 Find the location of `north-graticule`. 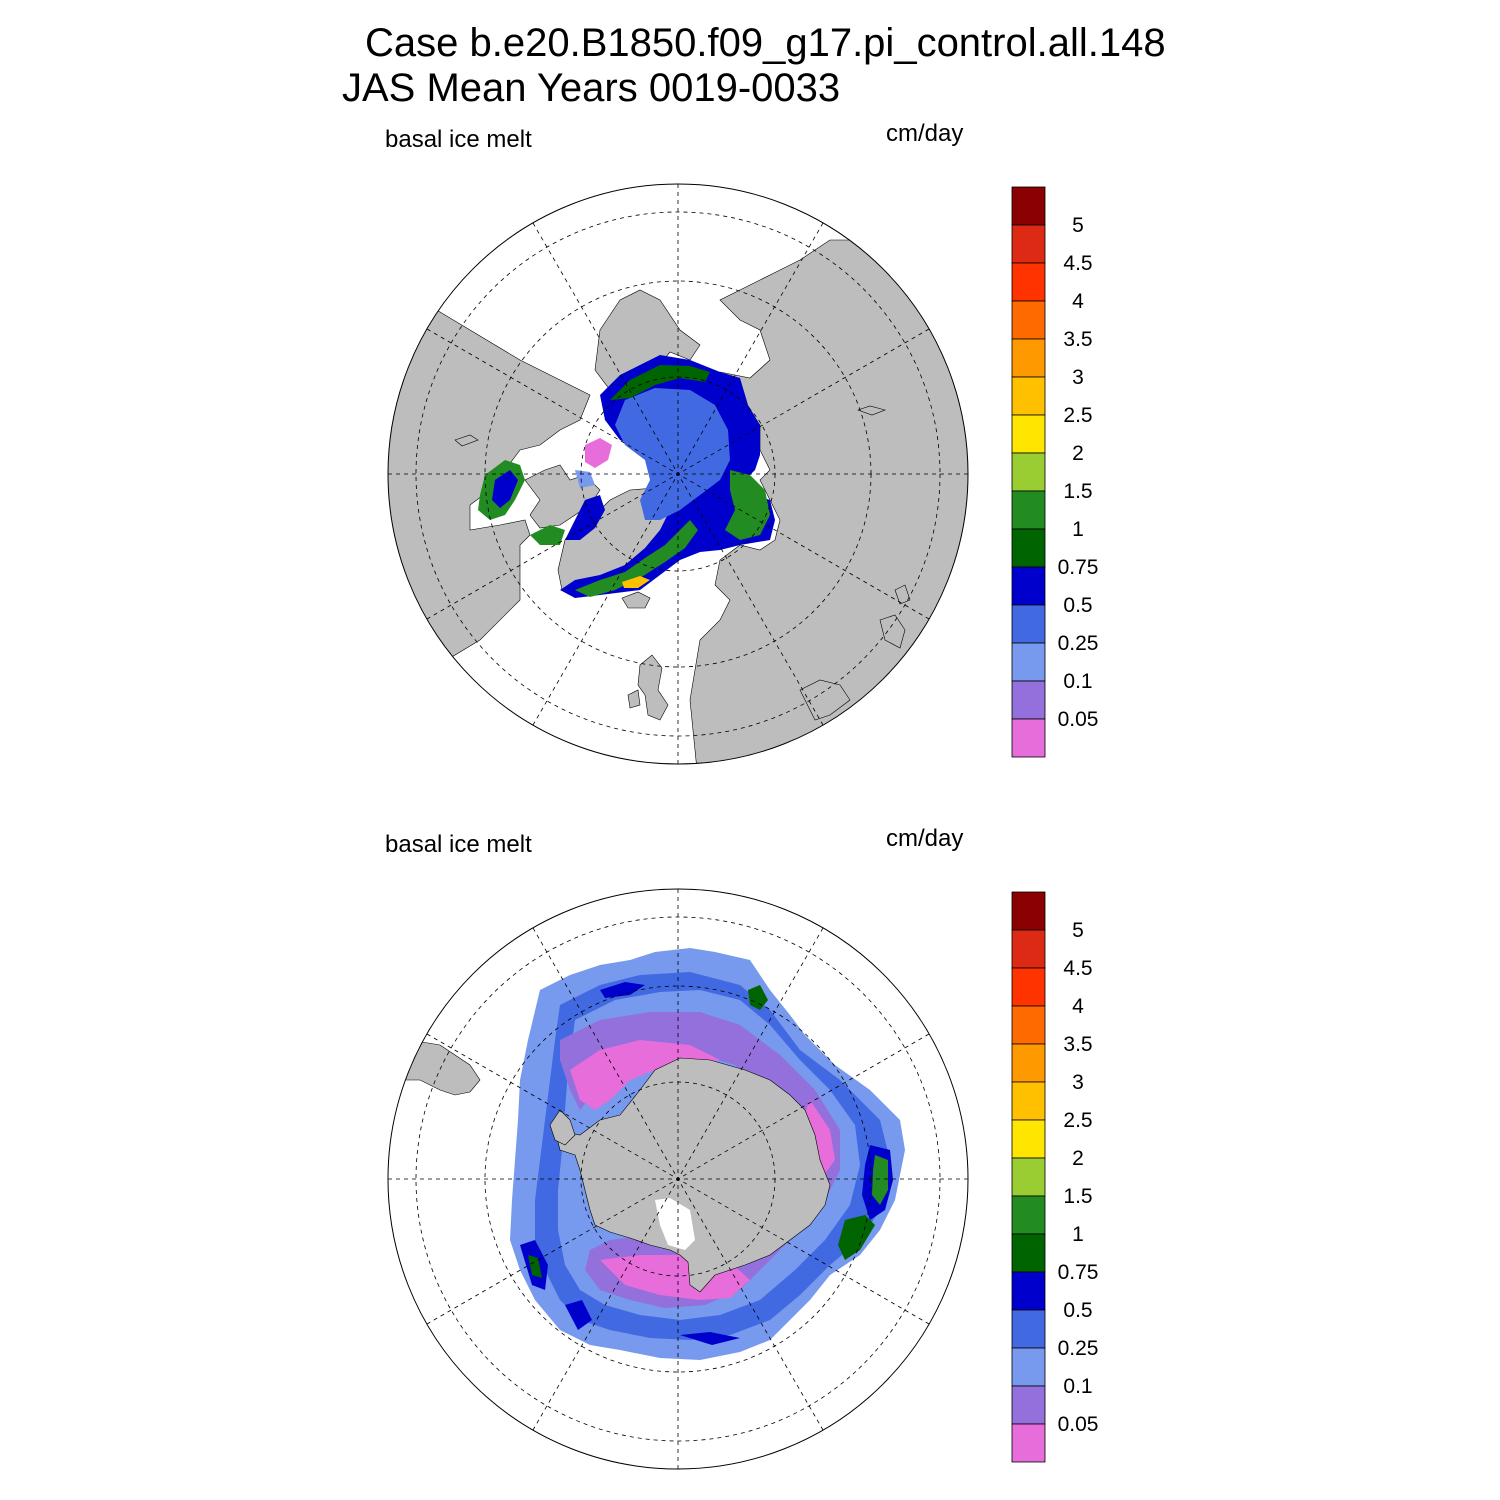

north-graticule is located at coordinates (678, 474).